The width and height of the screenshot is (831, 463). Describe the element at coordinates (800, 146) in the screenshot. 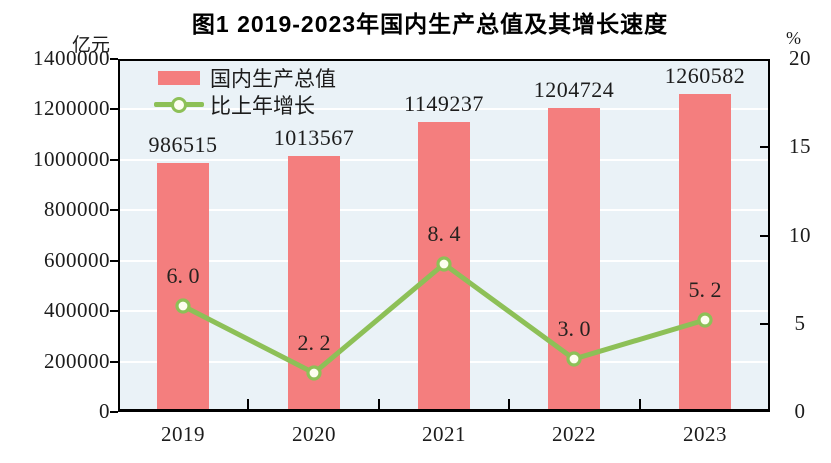

I see `right-axis-tick-label: 15` at that location.